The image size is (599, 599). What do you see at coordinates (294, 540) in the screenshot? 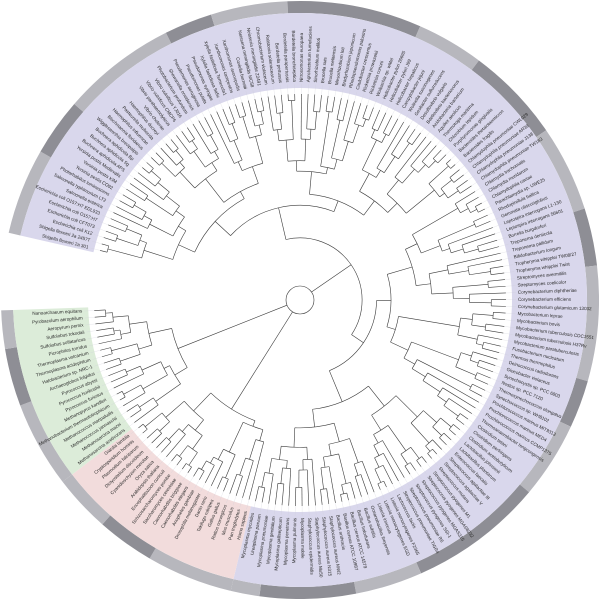
I see `leaf-label-bacteria: Mycoplasma pulmonis` at bounding box center [294, 540].